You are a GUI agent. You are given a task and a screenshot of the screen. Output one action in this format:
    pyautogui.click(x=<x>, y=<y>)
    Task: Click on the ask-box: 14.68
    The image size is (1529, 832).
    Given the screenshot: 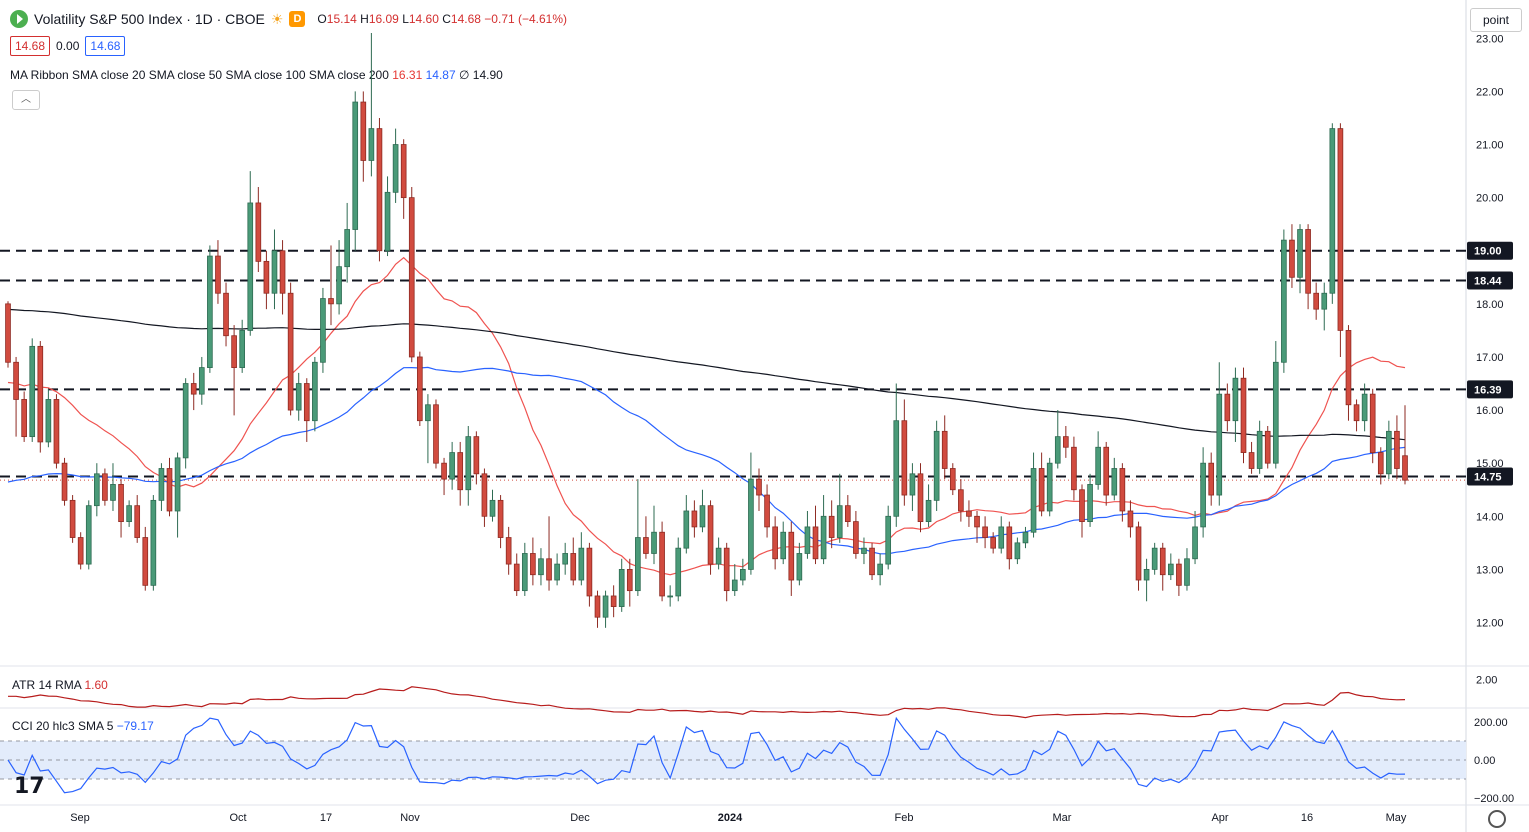 What is the action you would take?
    pyautogui.click(x=105, y=46)
    